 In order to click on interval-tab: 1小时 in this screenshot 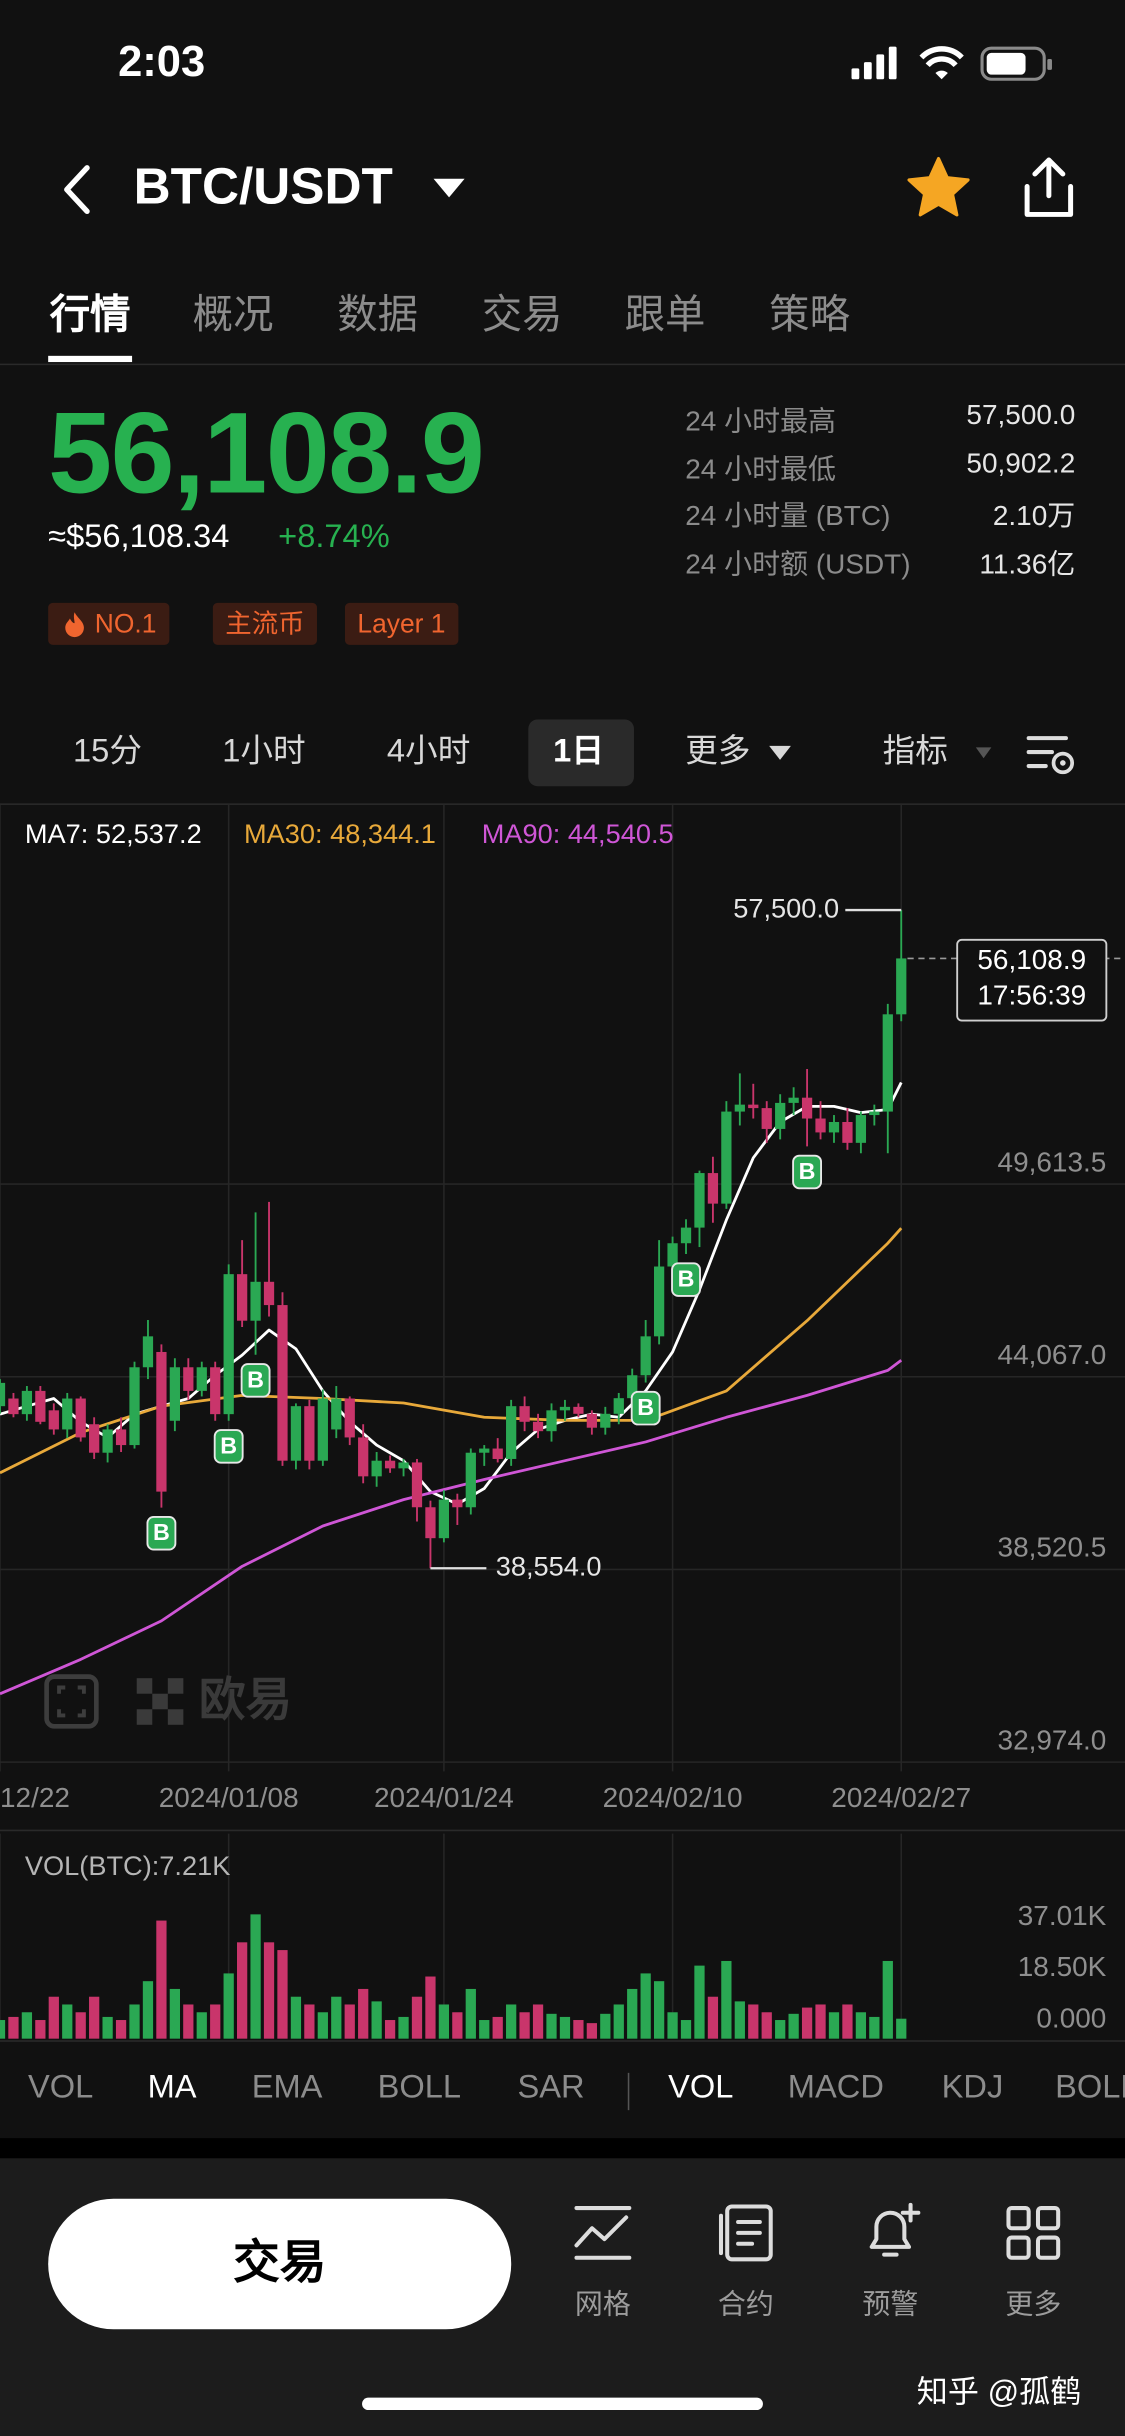, I will do `click(264, 751)`.